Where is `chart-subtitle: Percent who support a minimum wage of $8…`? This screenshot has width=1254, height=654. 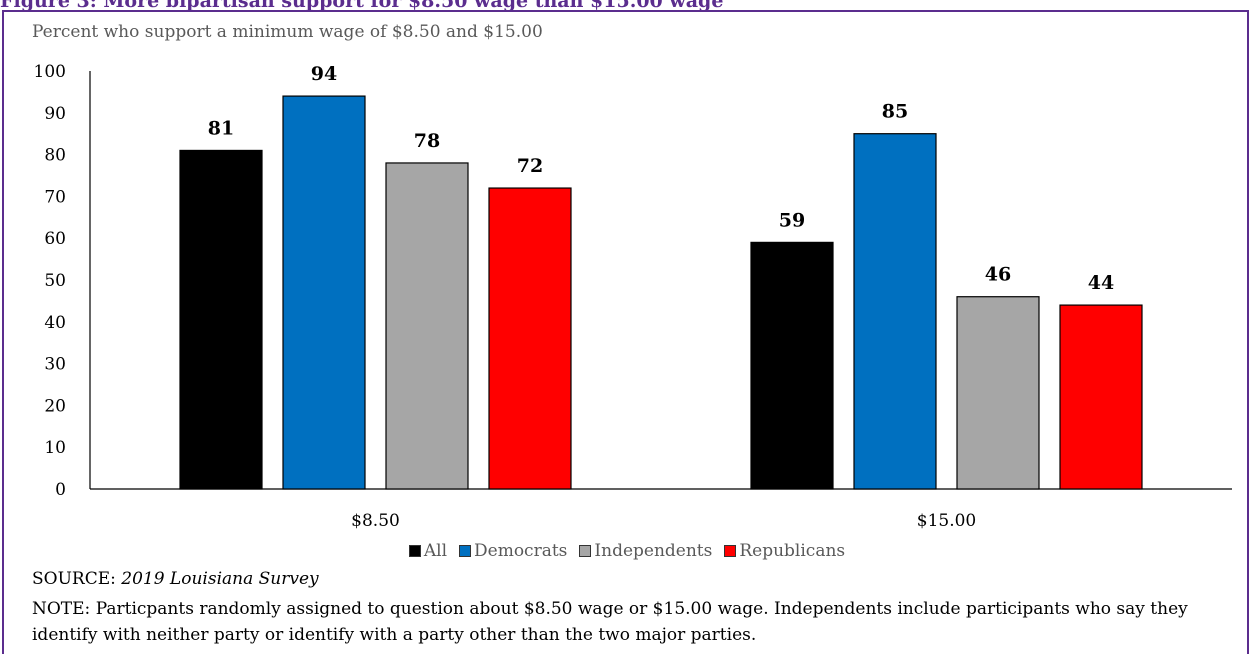 chart-subtitle: Percent who support a minimum wage of $8… is located at coordinates (287, 32).